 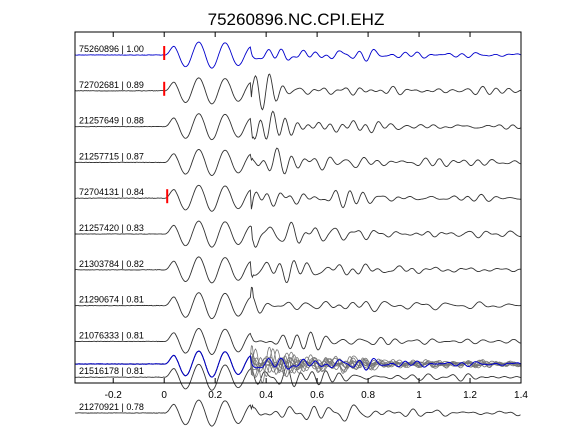 I want to click on trace-label: 21257420 | 0.83, so click(x=111, y=228).